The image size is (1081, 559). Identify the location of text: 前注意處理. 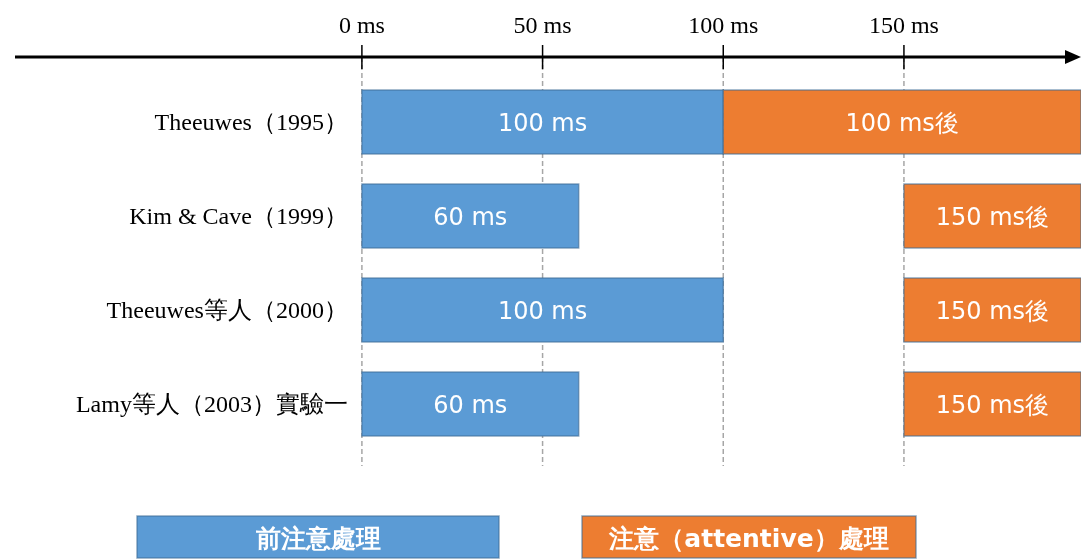
(317, 538).